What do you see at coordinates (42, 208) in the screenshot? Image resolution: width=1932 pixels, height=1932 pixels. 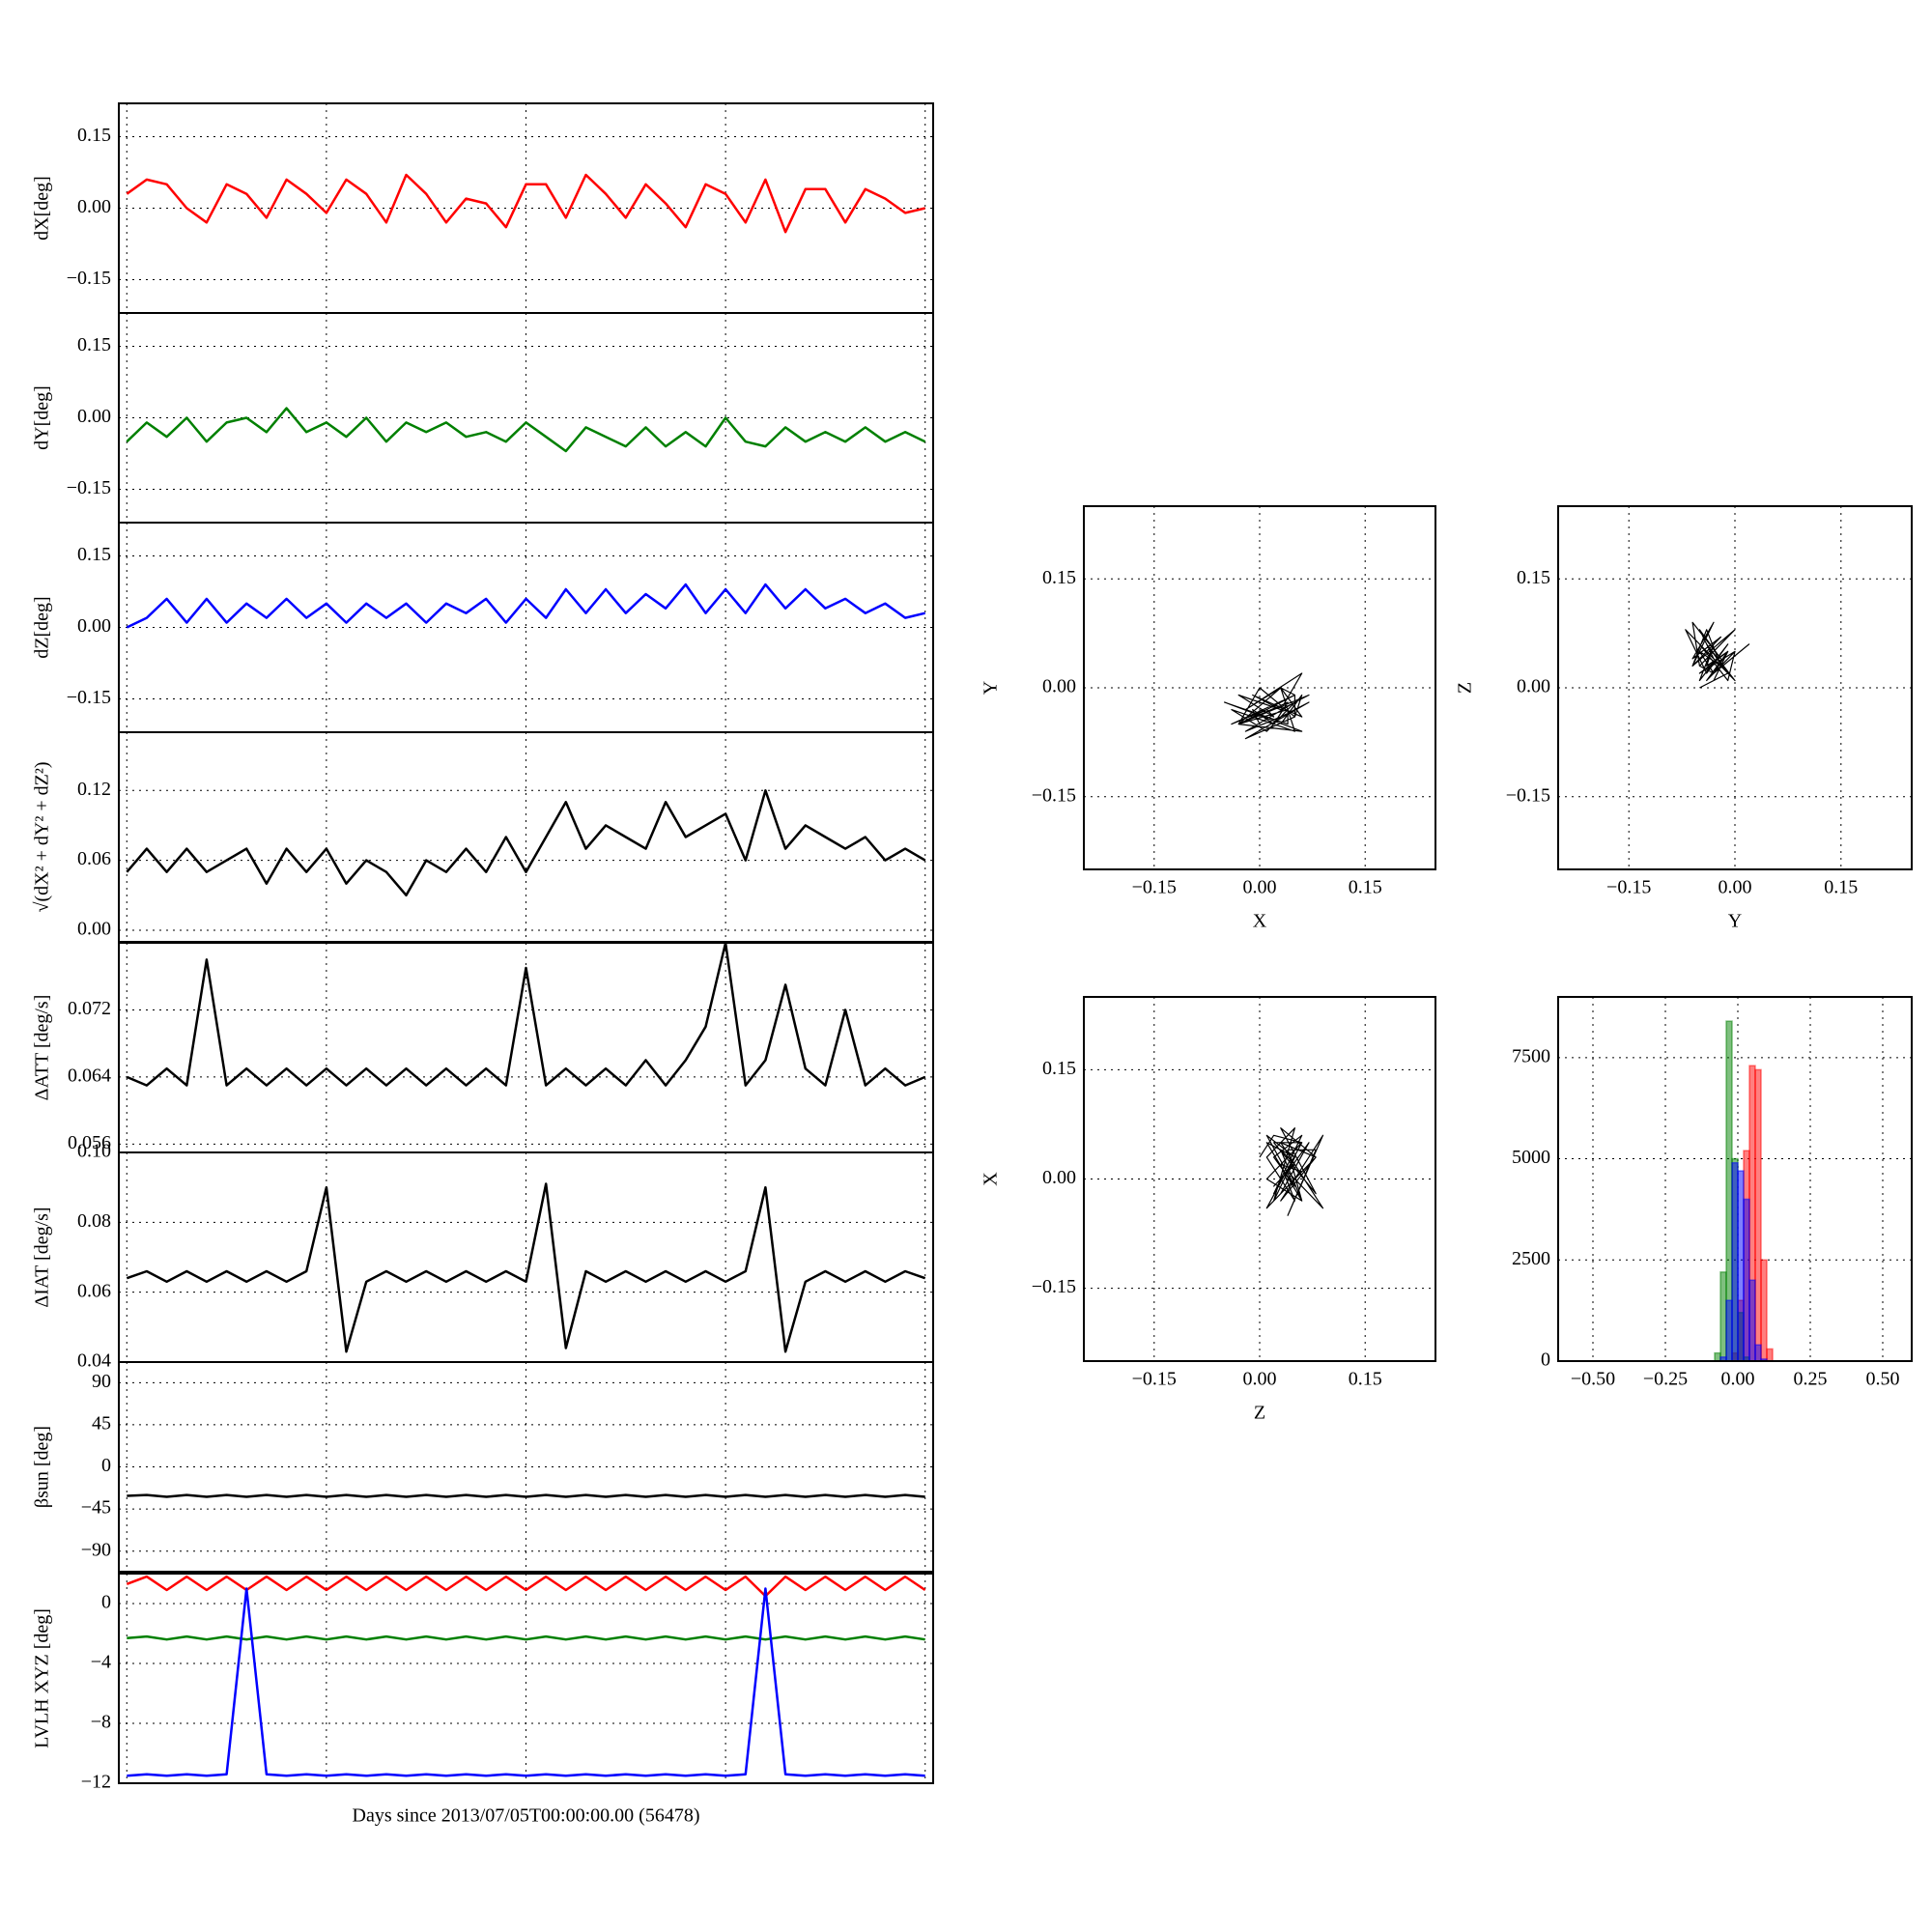 I see `y-axis-label: dX[deg]` at bounding box center [42, 208].